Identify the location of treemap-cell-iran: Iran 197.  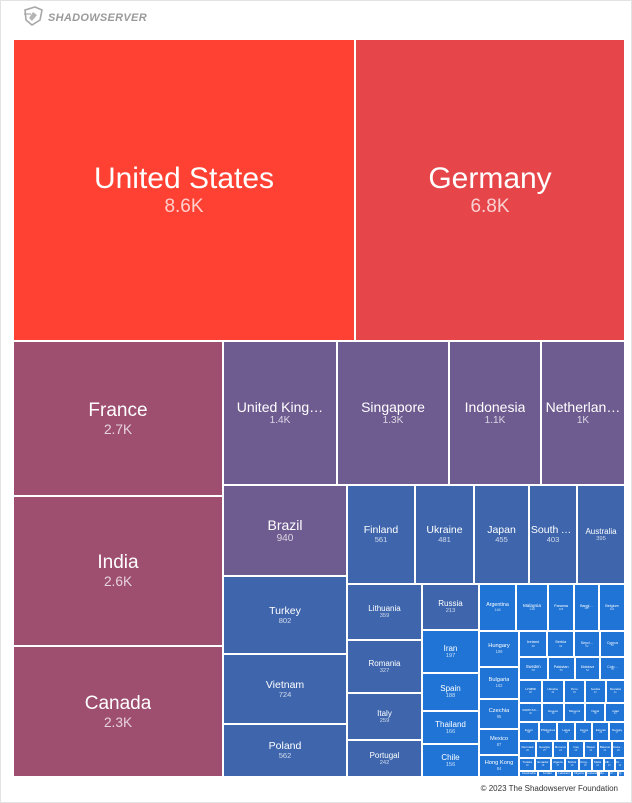
(450, 651).